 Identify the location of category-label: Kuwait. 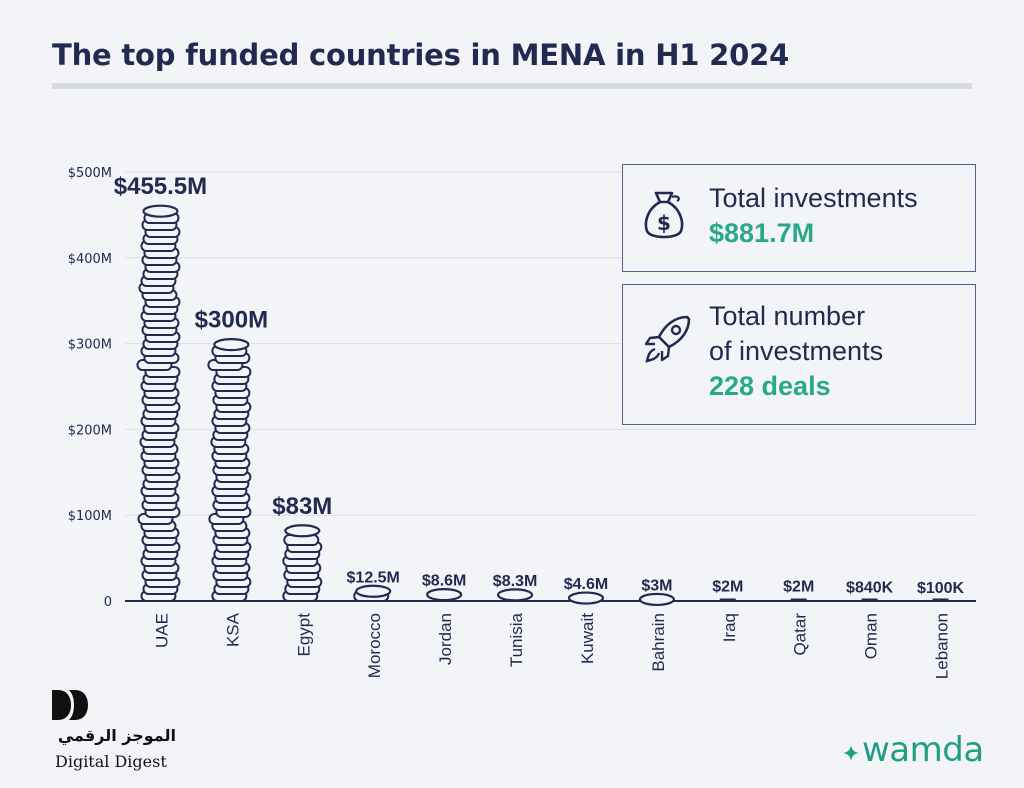
(587, 638).